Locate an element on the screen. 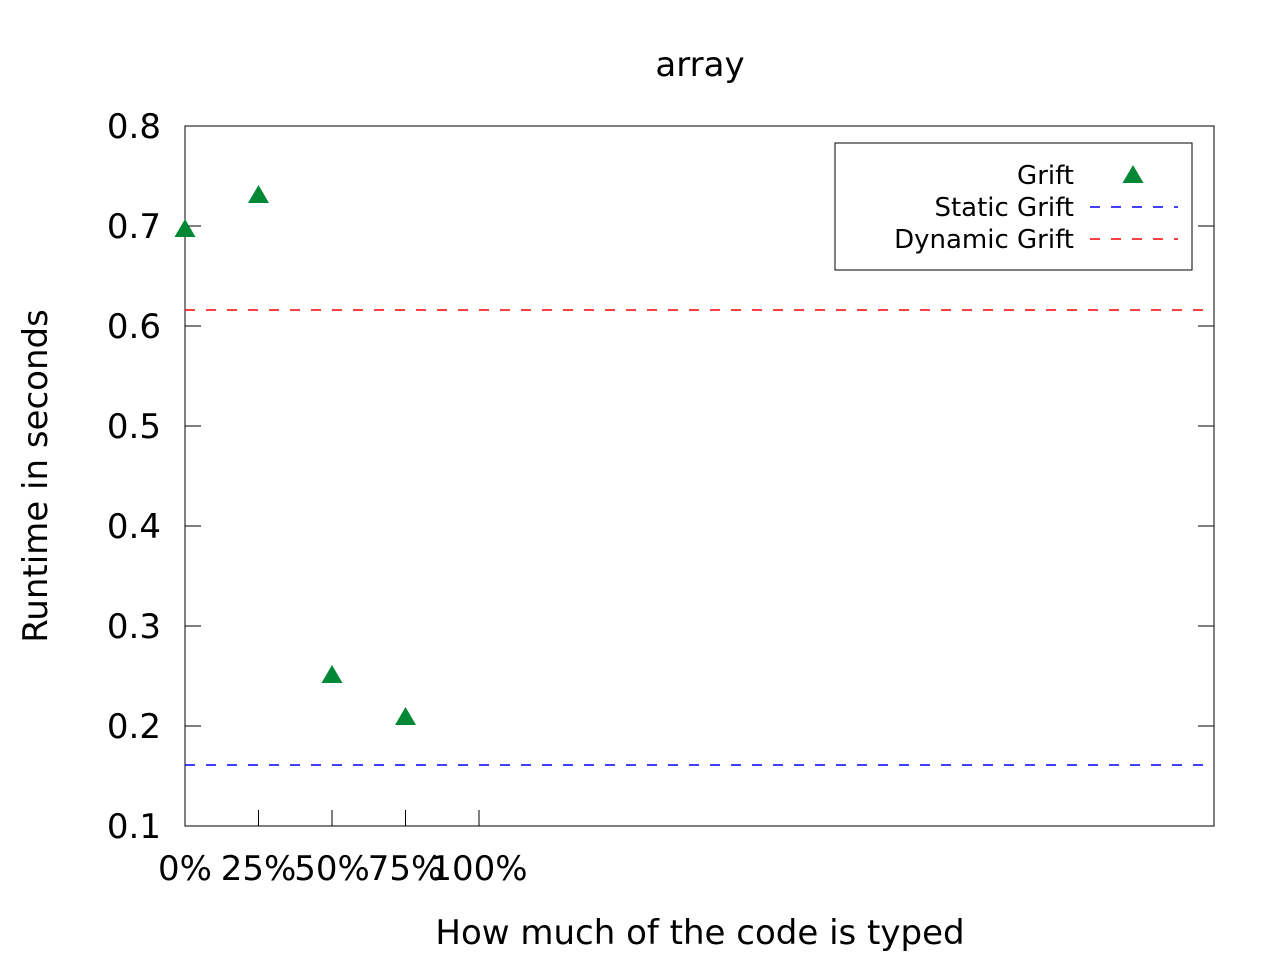  y-tick-label: 0.7 is located at coordinates (134, 227).